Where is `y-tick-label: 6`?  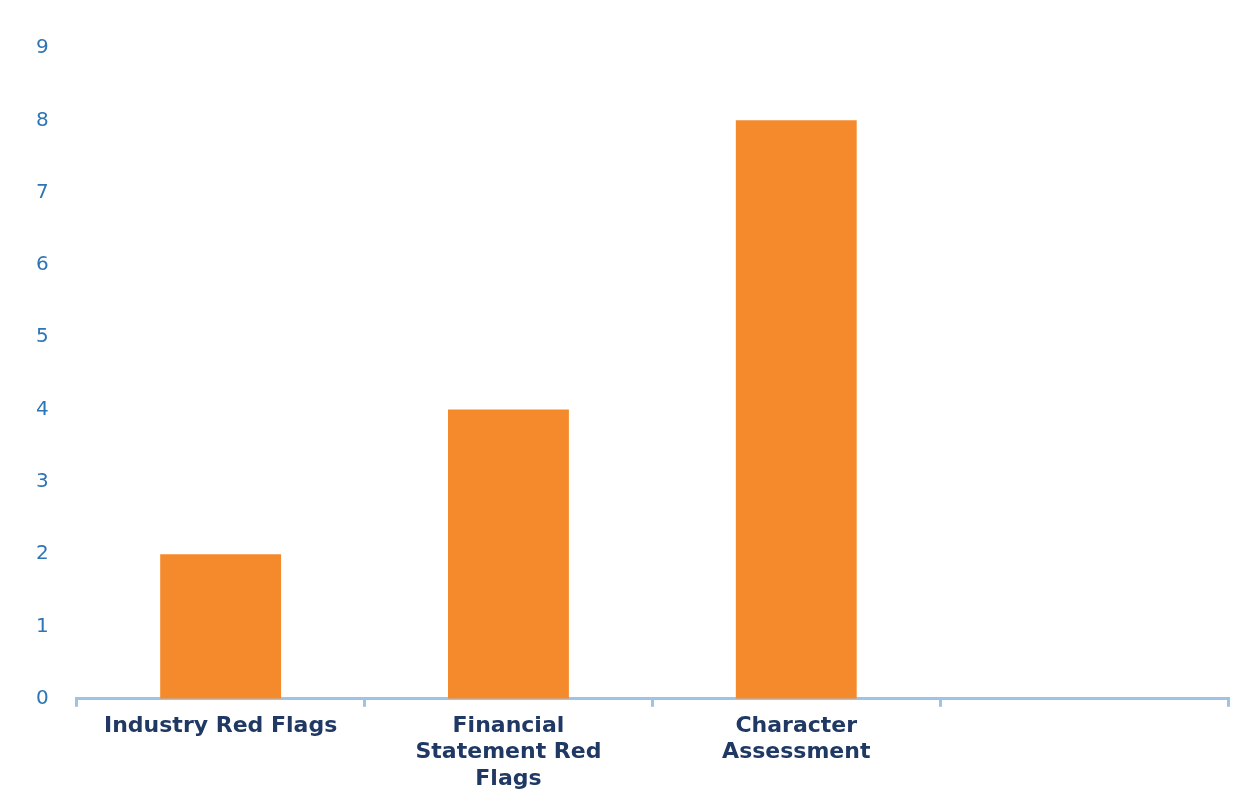 y-tick-label: 6 is located at coordinates (42, 263).